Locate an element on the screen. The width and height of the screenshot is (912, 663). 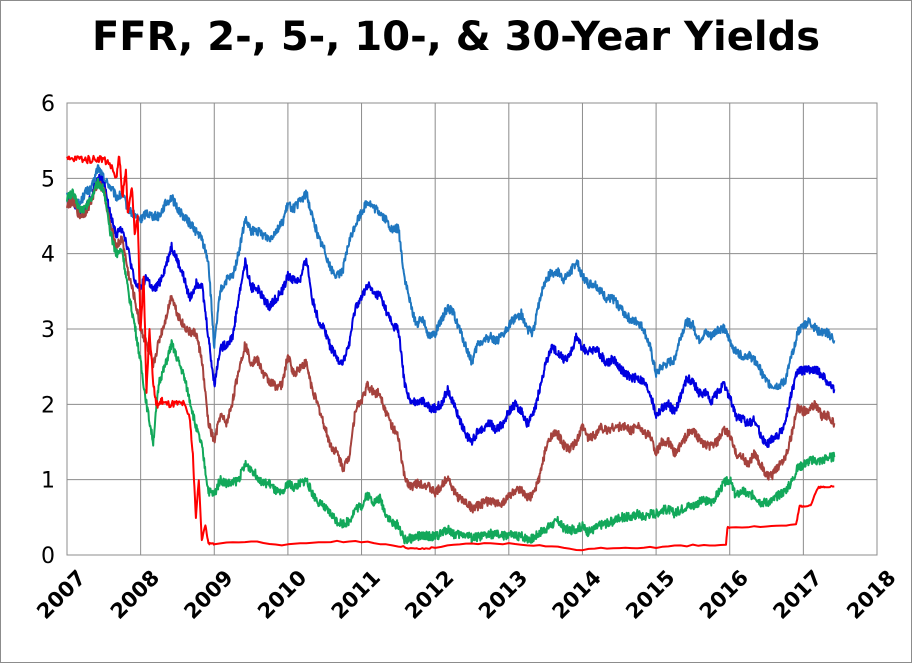
x-tick-label: 2014 is located at coordinates (577, 594).